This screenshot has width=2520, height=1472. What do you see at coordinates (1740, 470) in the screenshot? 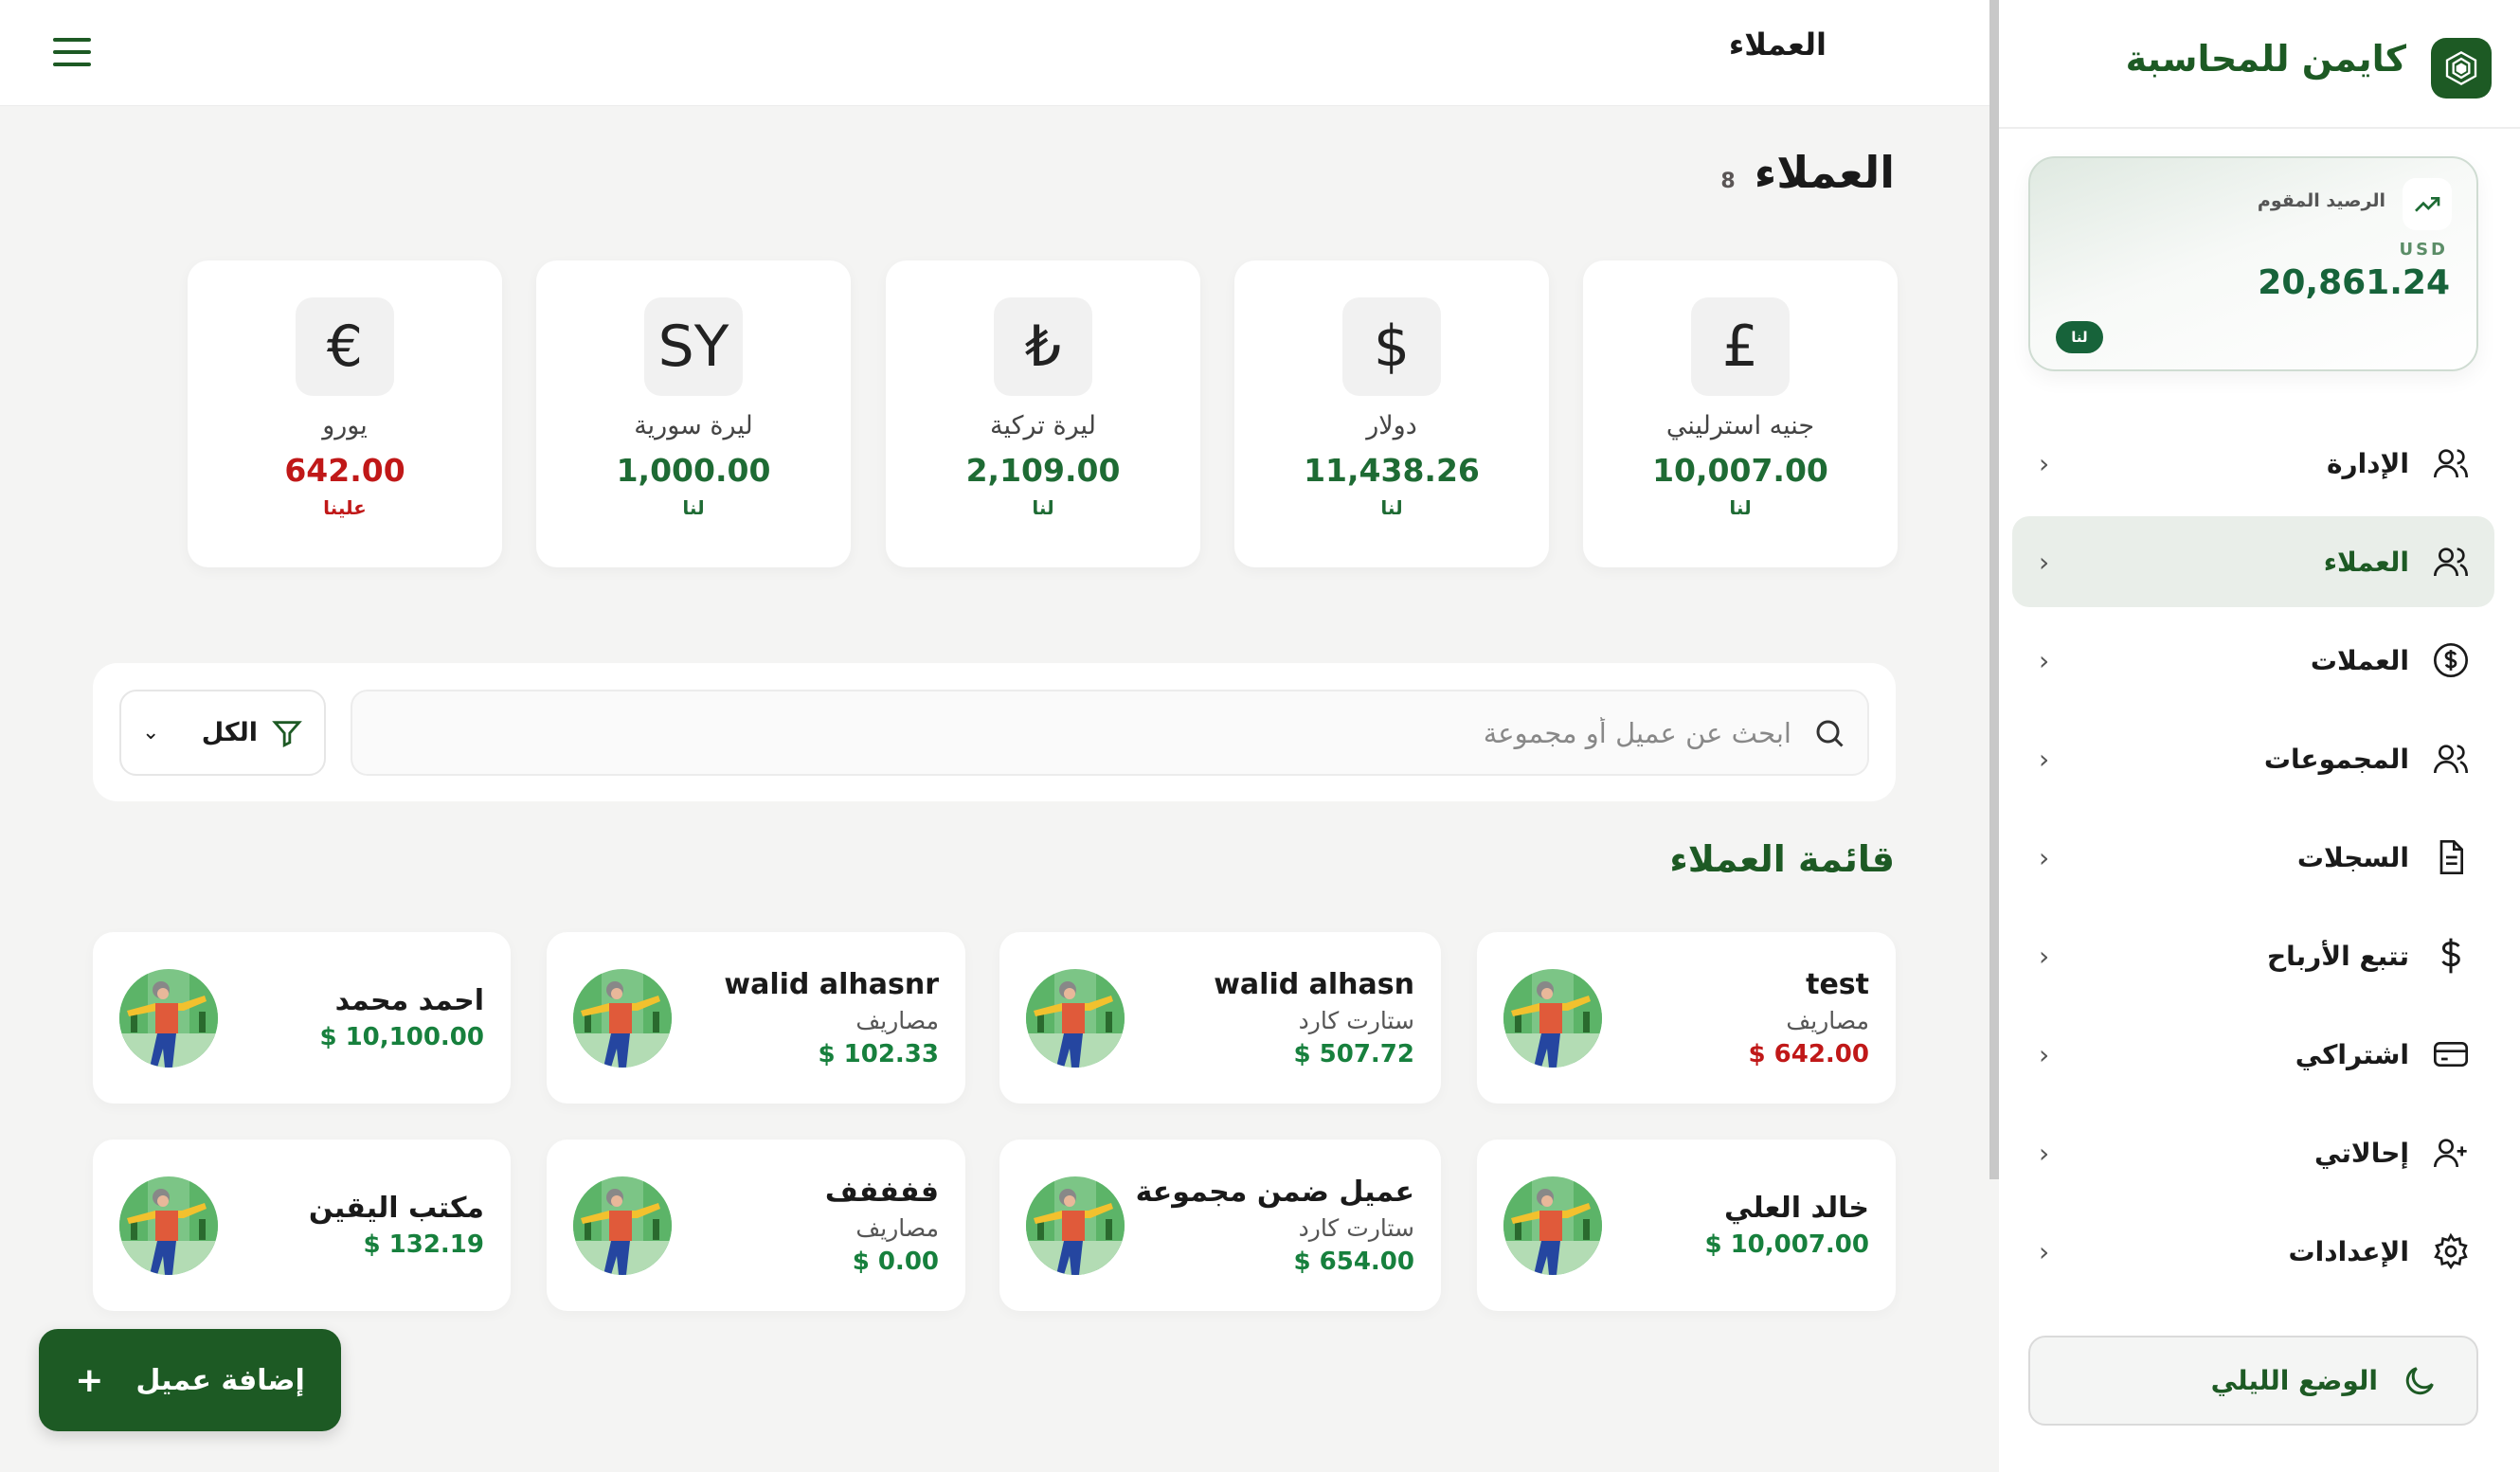
I see `currency-value: 10,007.00` at bounding box center [1740, 470].